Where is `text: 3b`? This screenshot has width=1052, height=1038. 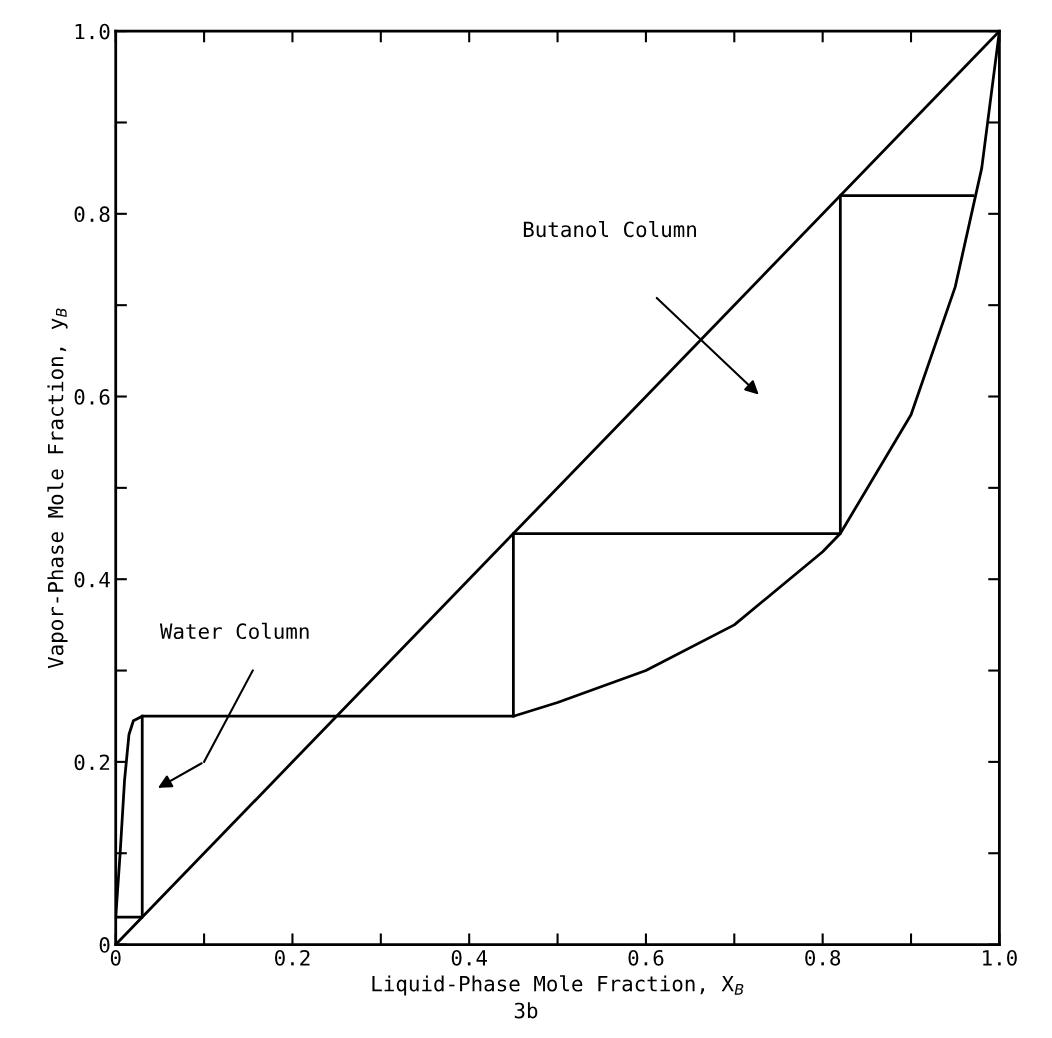 text: 3b is located at coordinates (526, 1010).